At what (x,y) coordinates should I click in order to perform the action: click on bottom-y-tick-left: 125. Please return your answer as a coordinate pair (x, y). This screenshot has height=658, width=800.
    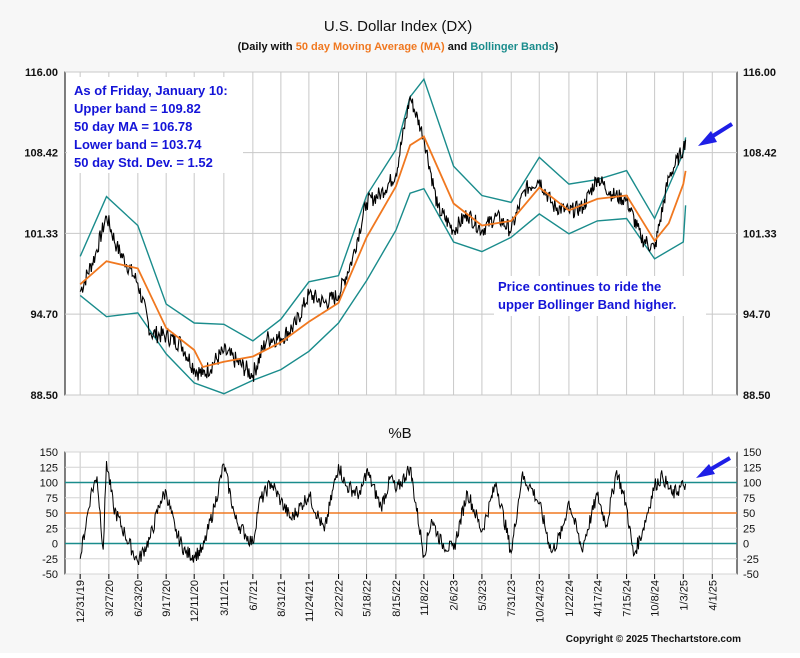
    Looking at the image, I should click on (49, 468).